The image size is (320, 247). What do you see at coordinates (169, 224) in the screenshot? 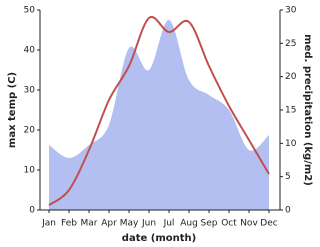
I see `x-tick-label: Jul` at bounding box center [169, 224].